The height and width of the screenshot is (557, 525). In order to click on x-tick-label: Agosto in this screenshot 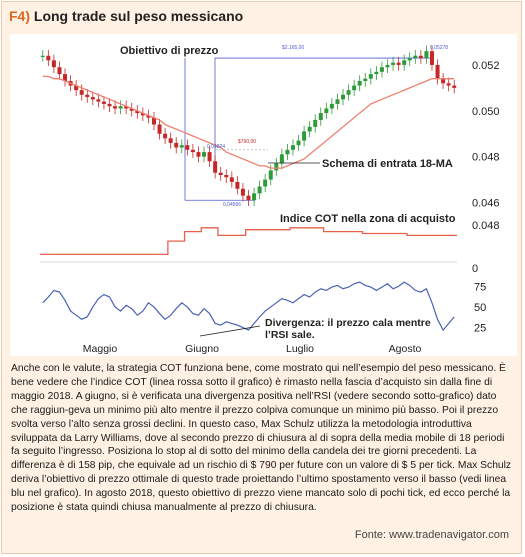, I will do `click(405, 349)`.